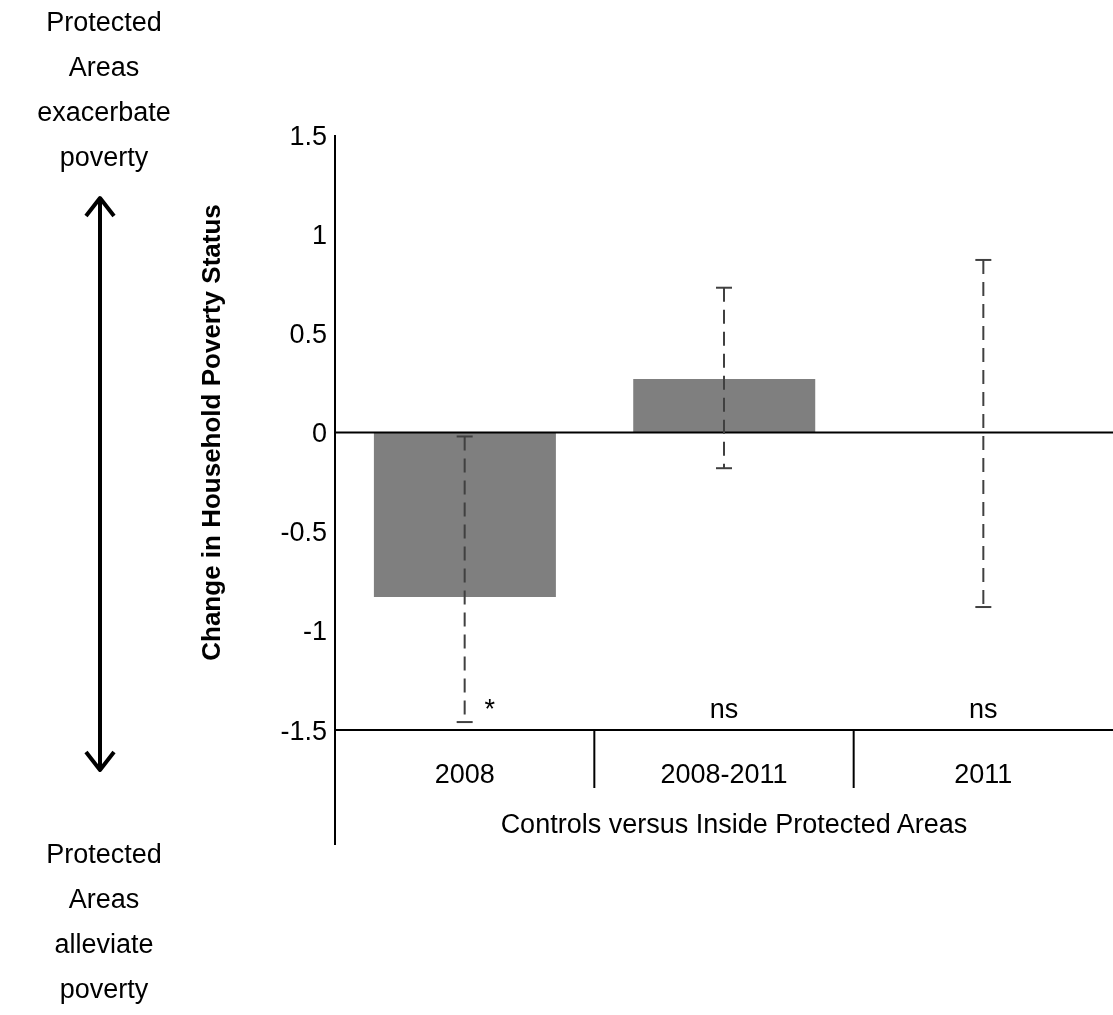  I want to click on y-tick-label: -1, so click(314, 631).